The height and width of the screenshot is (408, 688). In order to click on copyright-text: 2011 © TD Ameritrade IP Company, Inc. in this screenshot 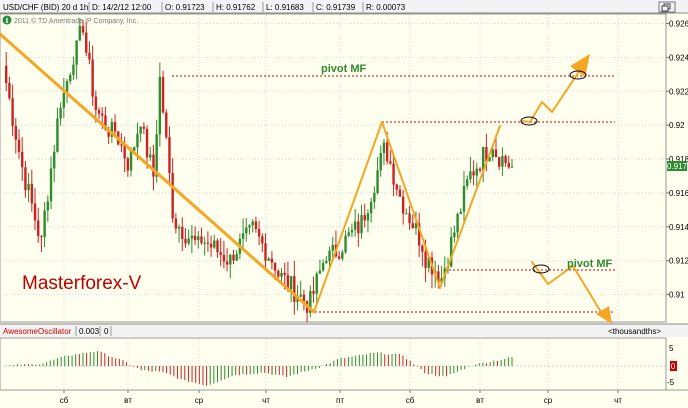, I will do `click(76, 21)`.